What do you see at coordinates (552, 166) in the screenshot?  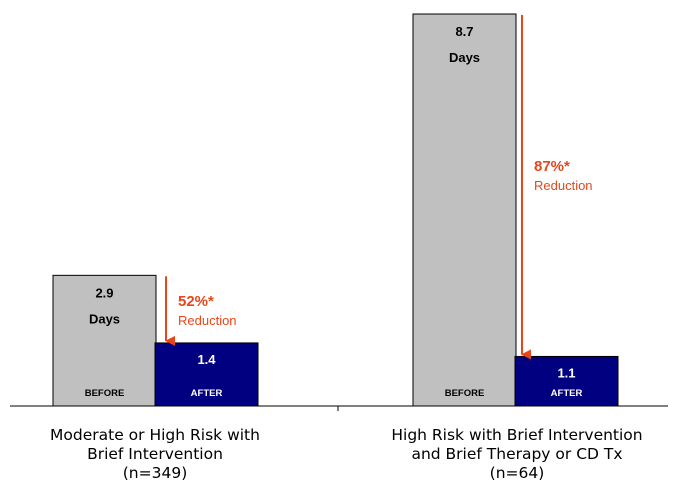 I see `reduction-percent: 87%*` at bounding box center [552, 166].